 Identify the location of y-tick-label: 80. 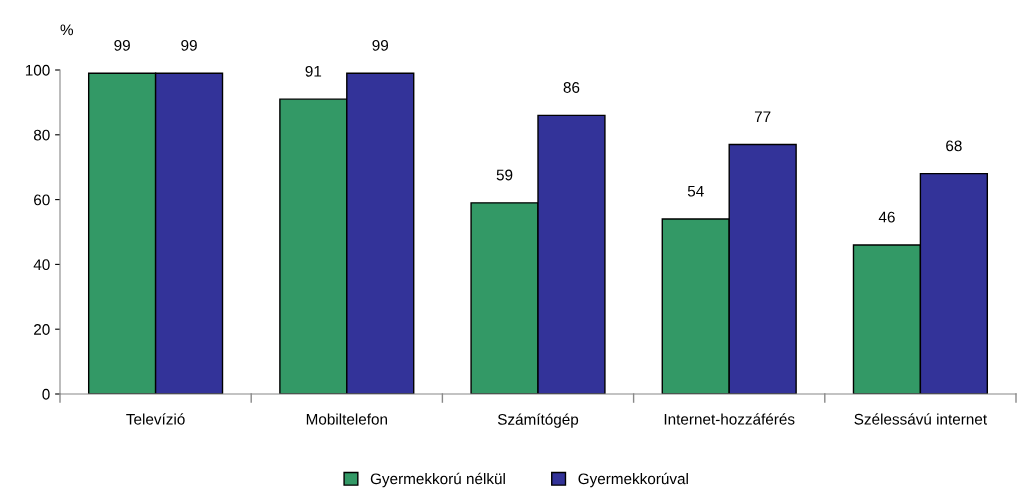
(41, 135).